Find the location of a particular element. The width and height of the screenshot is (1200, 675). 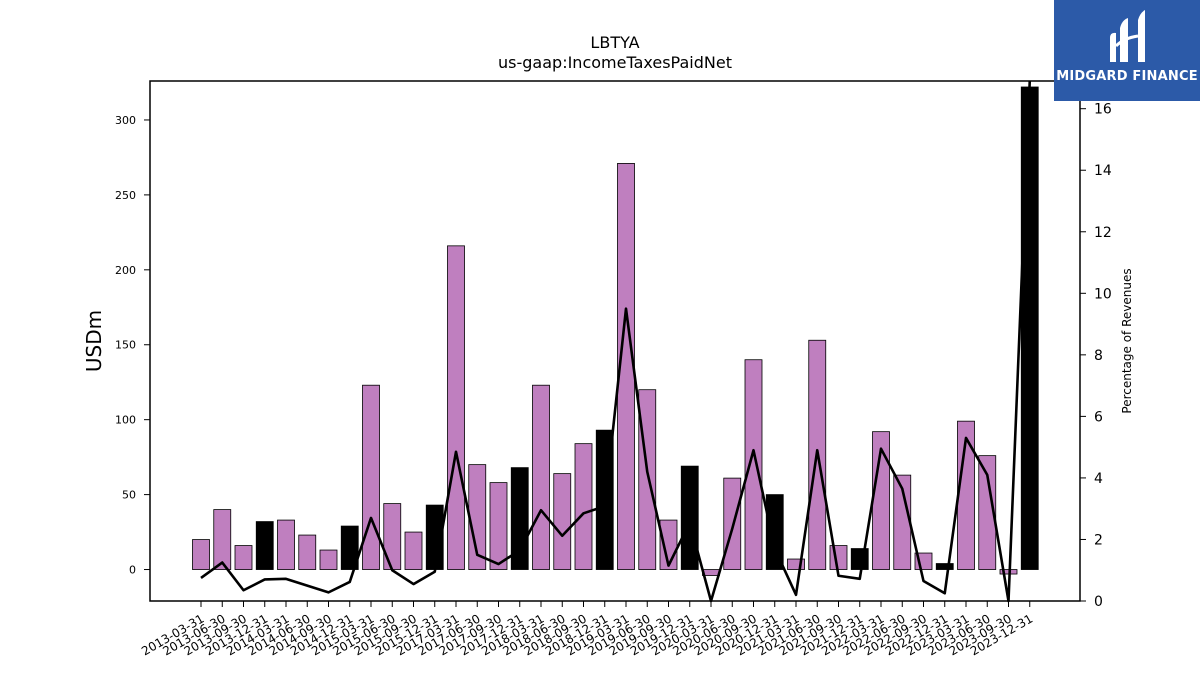

chart-subtitle: us-gaap:IncomeTaxesPaidNet is located at coordinates (615, 62).